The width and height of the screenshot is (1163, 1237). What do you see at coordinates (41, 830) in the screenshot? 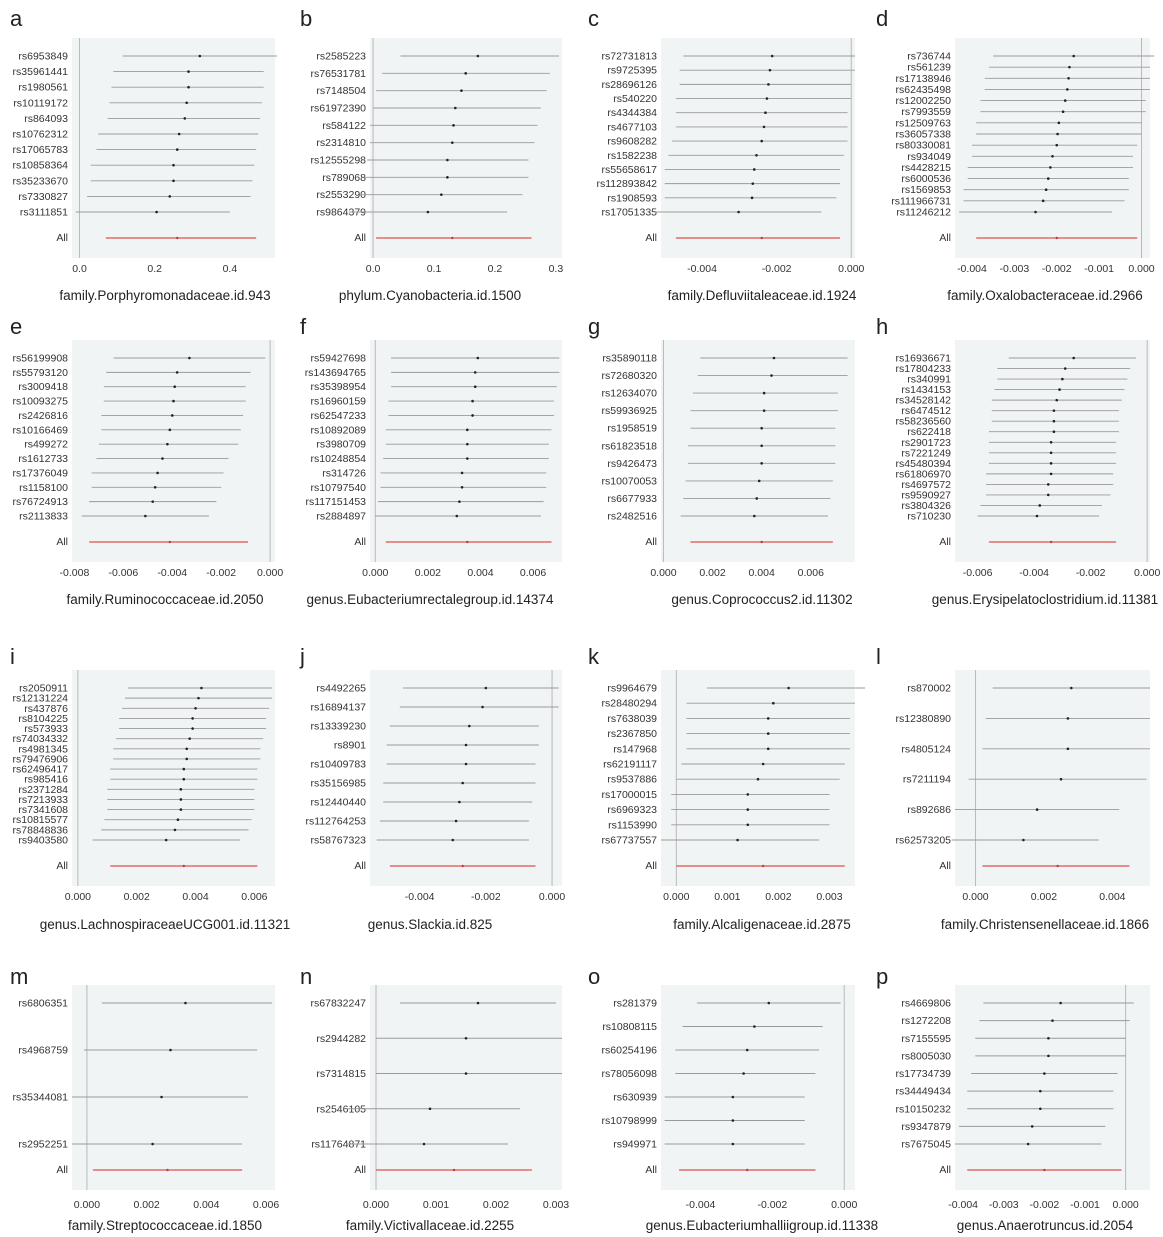
I see `snp-label: rs78848836` at bounding box center [41, 830].